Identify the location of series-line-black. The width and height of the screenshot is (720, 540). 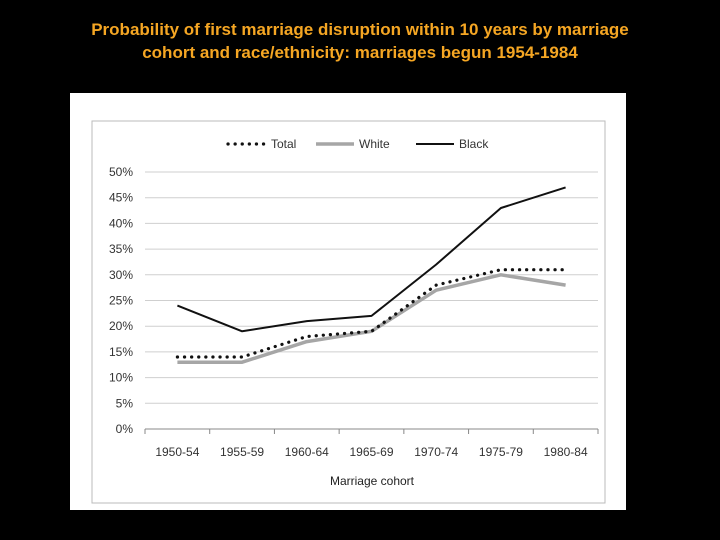
(371, 259).